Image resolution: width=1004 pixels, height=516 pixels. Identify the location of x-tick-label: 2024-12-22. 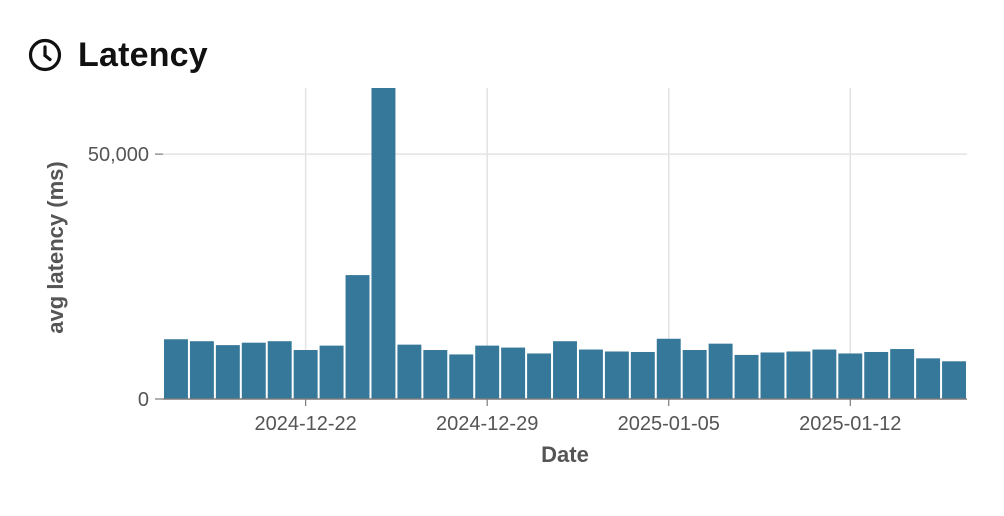
(305, 424).